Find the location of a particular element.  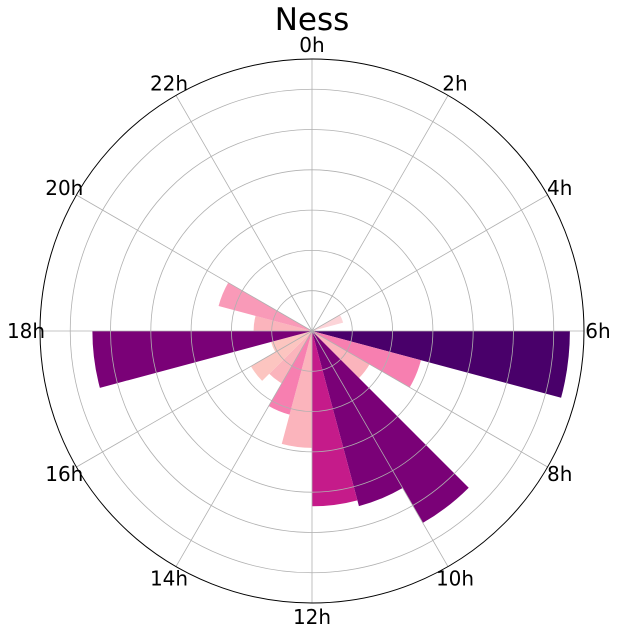

tick-label: 2h is located at coordinates (454, 83).